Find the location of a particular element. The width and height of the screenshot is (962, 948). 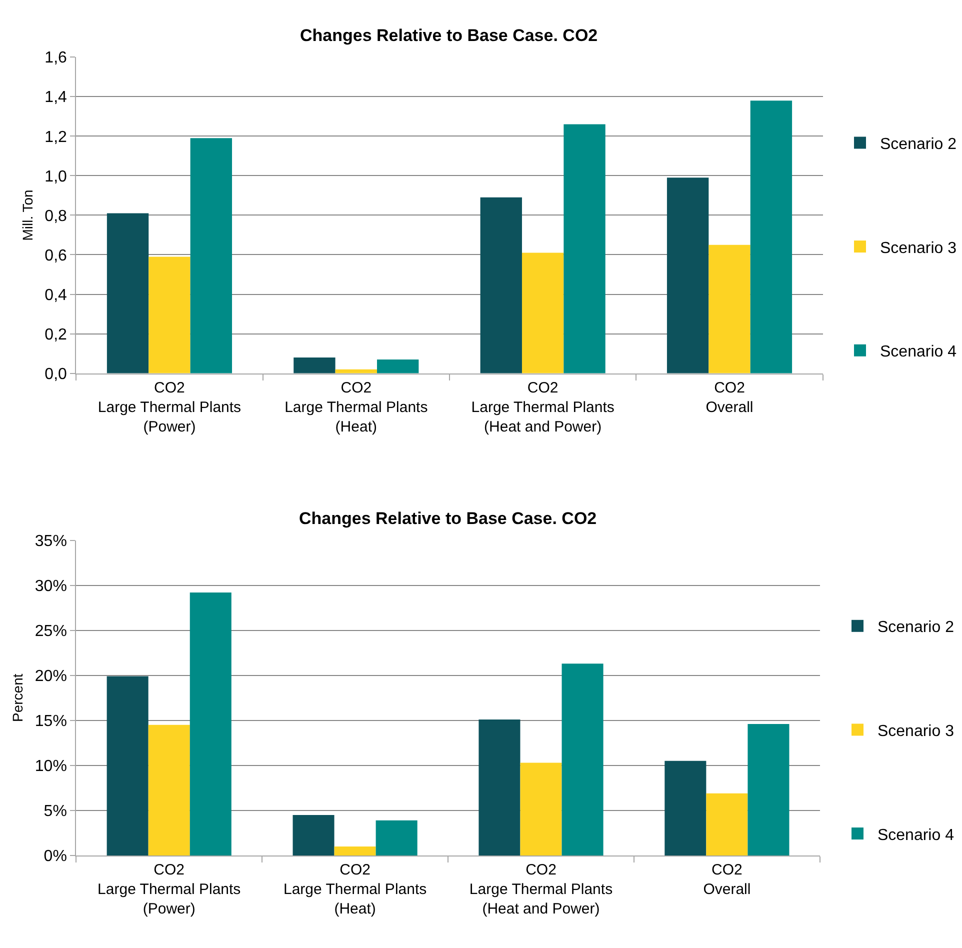

y-axis-title: Mill. Ton is located at coordinates (27, 215).